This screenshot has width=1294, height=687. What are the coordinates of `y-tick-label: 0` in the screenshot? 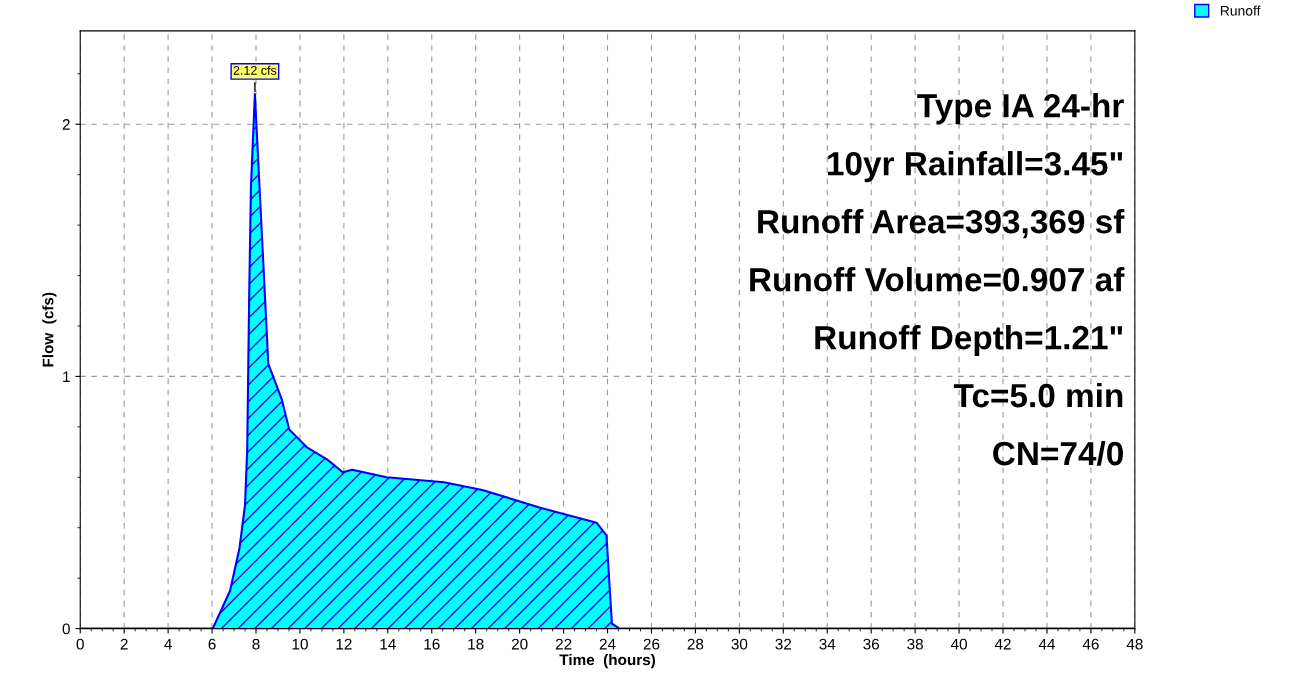 It's located at (66, 629).